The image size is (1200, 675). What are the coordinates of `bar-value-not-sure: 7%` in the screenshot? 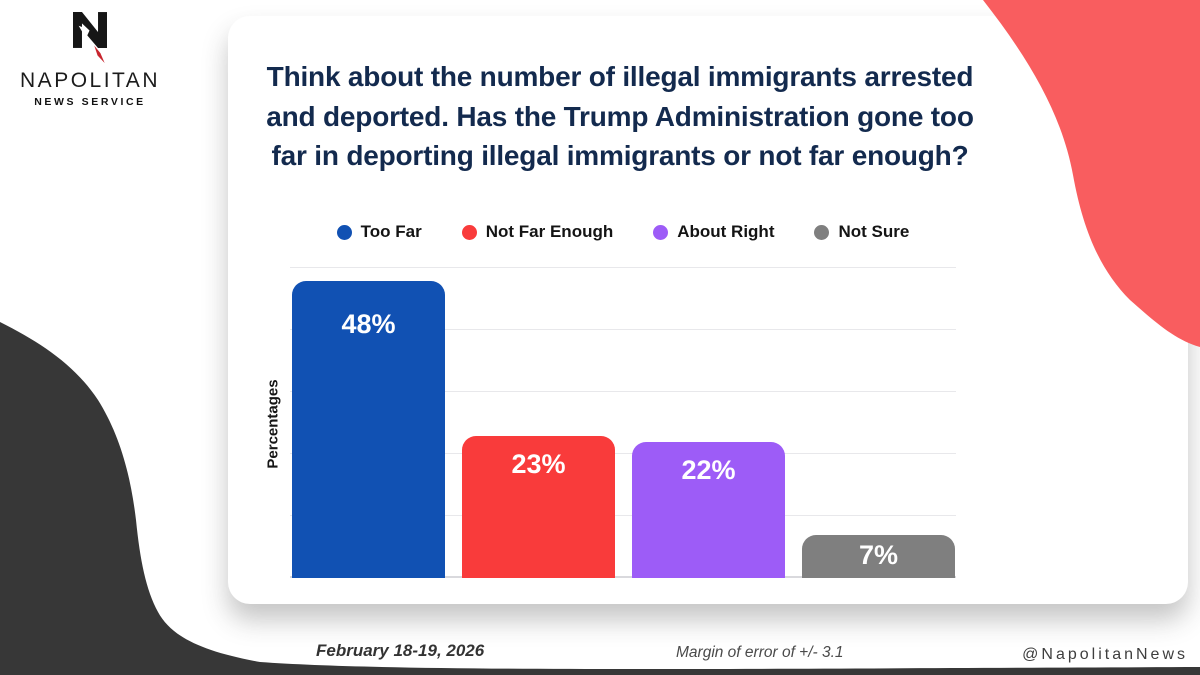 It's located at (878, 555).